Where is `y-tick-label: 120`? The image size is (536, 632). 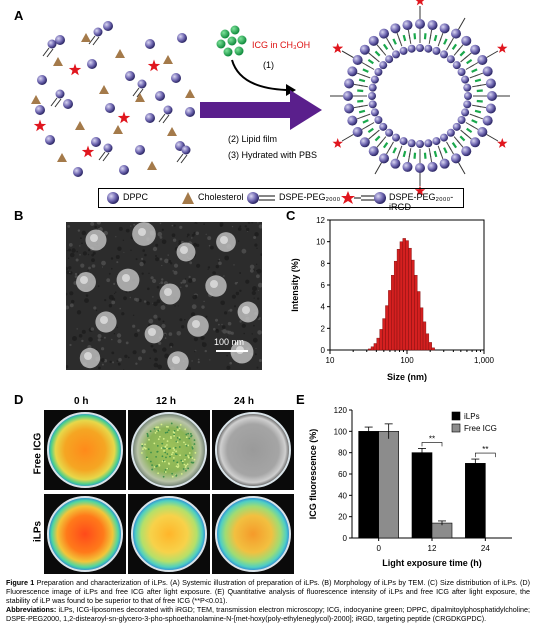 y-tick-label: 120 is located at coordinates (341, 410).